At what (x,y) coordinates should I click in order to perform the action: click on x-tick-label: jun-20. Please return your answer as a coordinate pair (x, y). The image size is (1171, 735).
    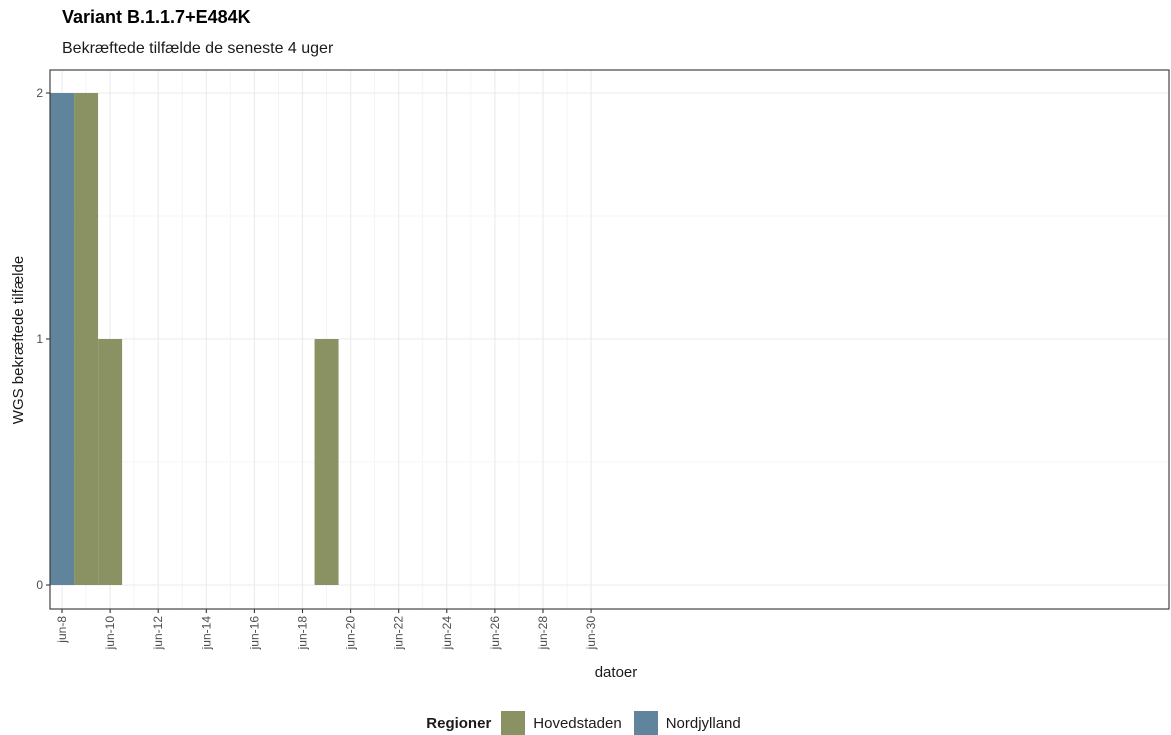
    Looking at the image, I should click on (351, 633).